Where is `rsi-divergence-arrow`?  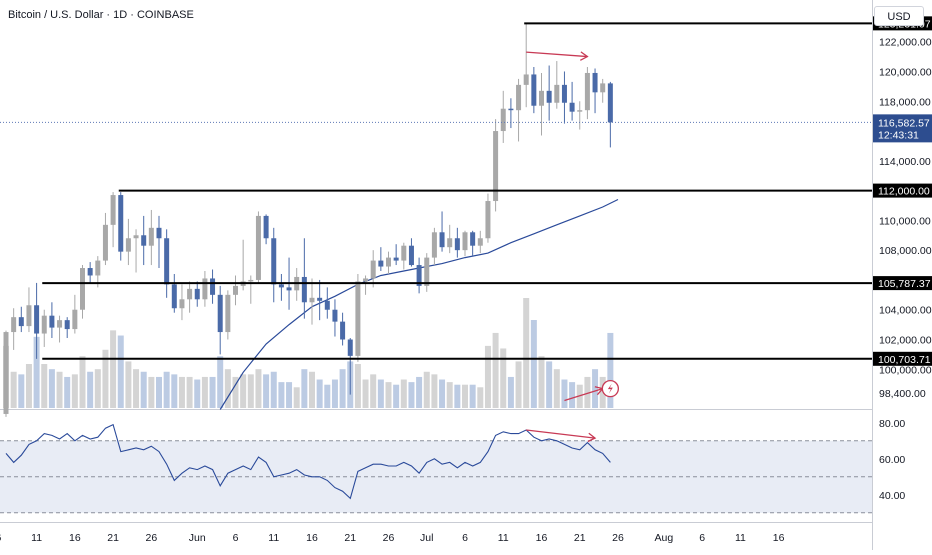 rsi-divergence-arrow is located at coordinates (561, 434).